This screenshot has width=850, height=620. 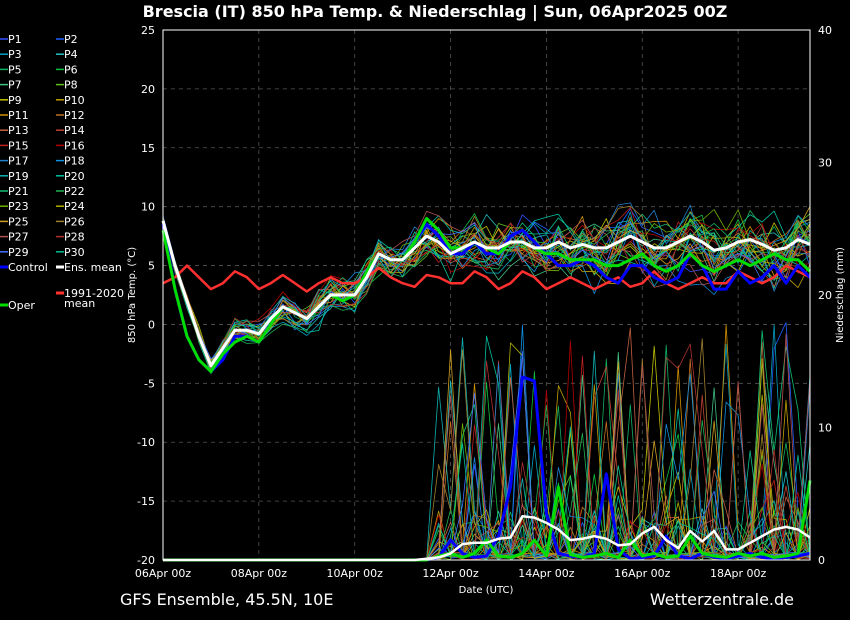 I want to click on legend-label: P21, so click(x=18, y=191).